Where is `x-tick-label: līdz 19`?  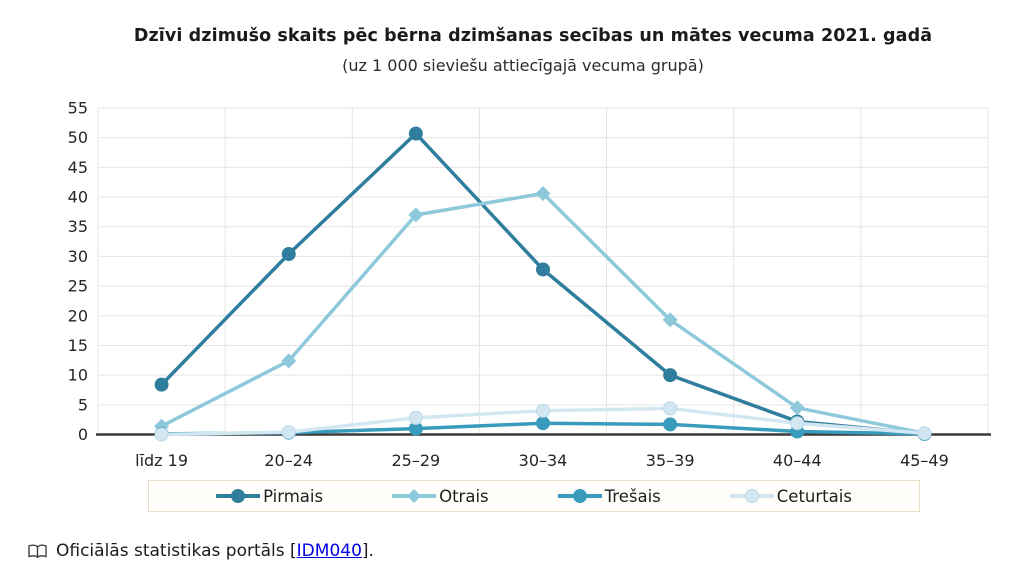
x-tick-label: līdz 19 is located at coordinates (161, 460).